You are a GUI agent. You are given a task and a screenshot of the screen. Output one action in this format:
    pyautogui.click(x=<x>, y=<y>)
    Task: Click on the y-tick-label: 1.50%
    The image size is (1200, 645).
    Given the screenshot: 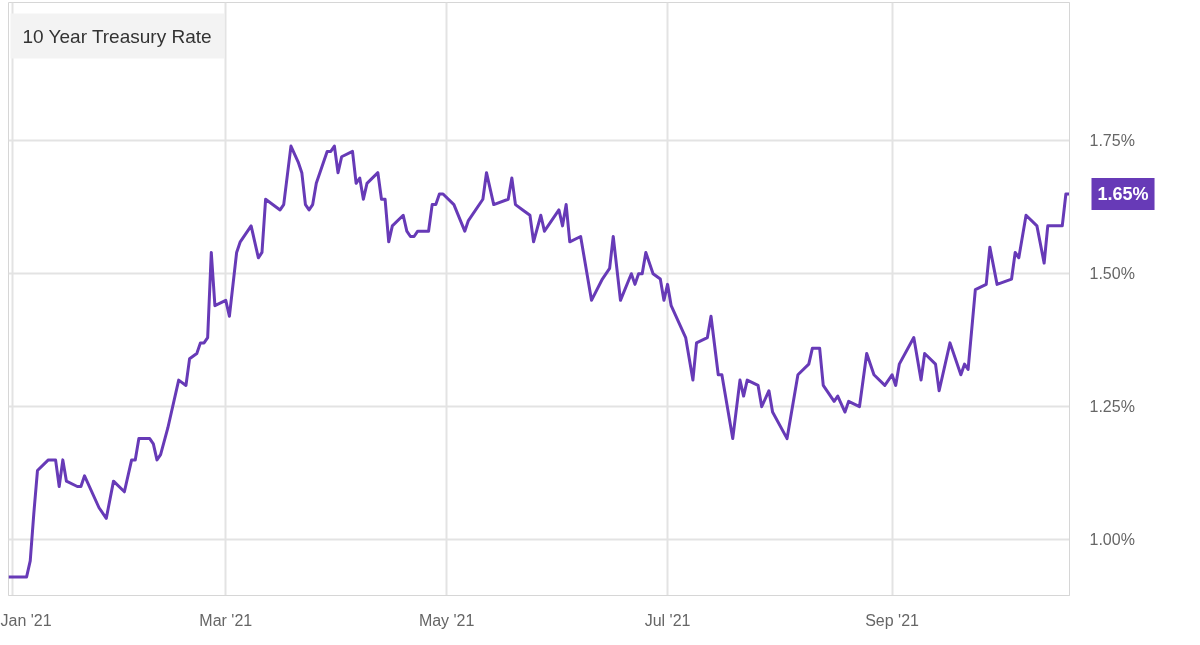 What is the action you would take?
    pyautogui.click(x=1112, y=274)
    